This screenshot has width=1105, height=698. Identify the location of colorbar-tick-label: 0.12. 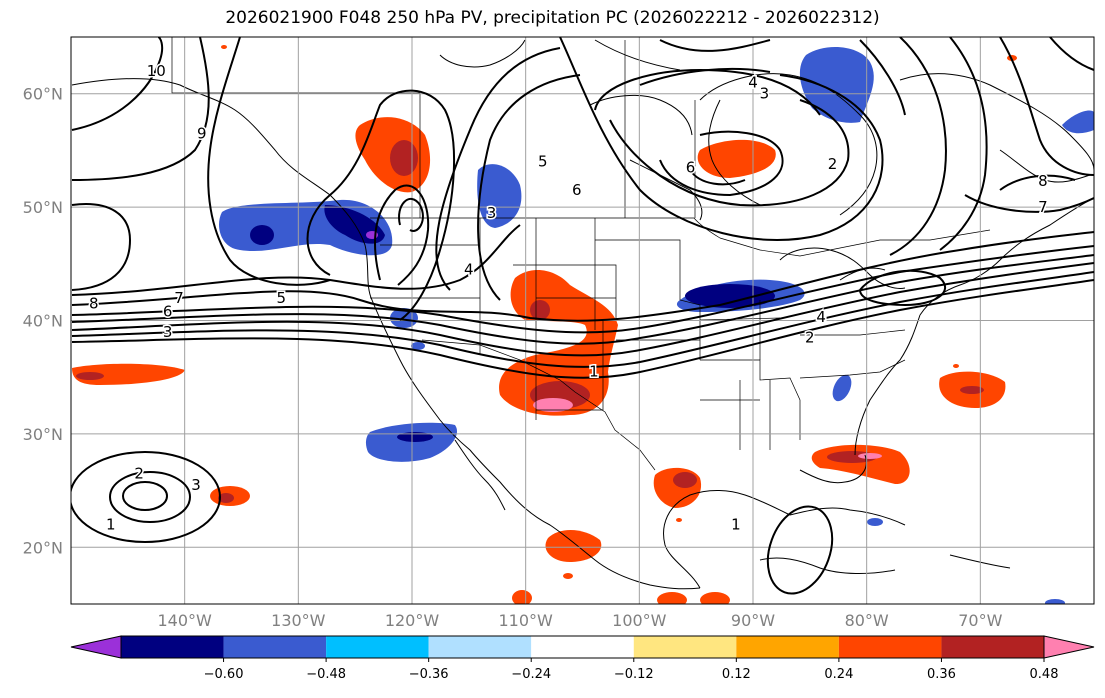
(736, 674).